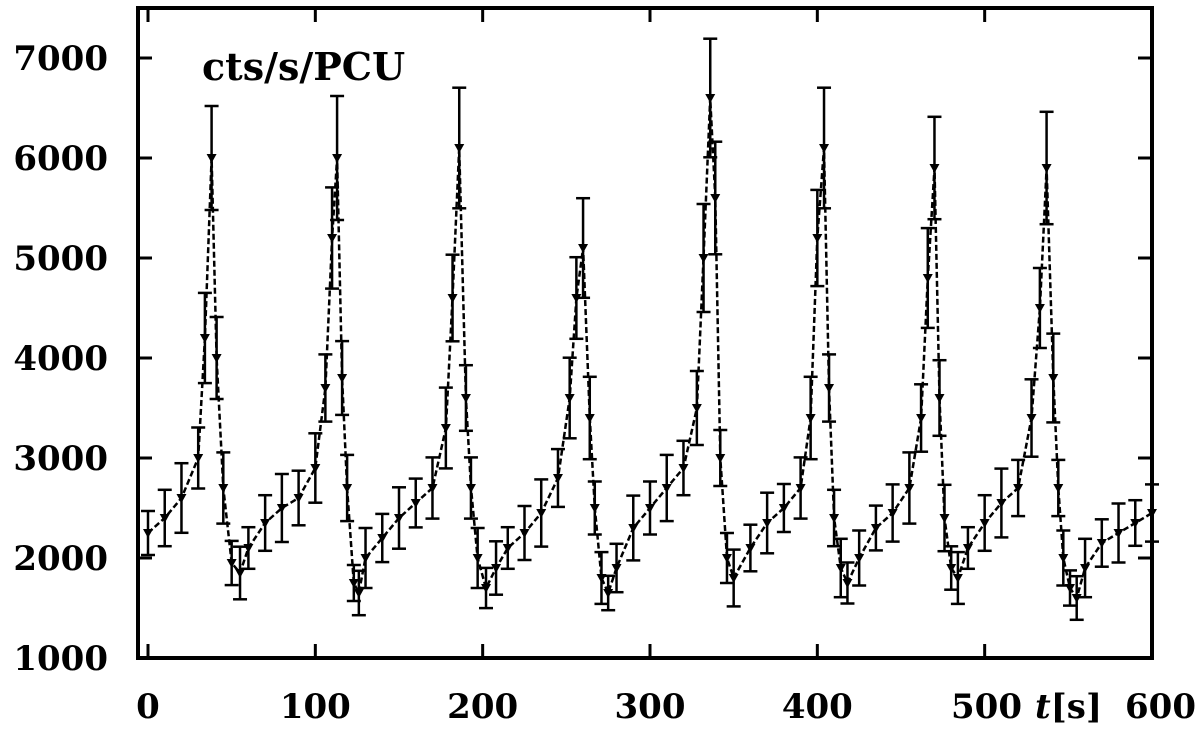  What do you see at coordinates (666, 707) in the screenshot?
I see `x-tick-labels: 0 100 200 300 400 500 600` at bounding box center [666, 707].